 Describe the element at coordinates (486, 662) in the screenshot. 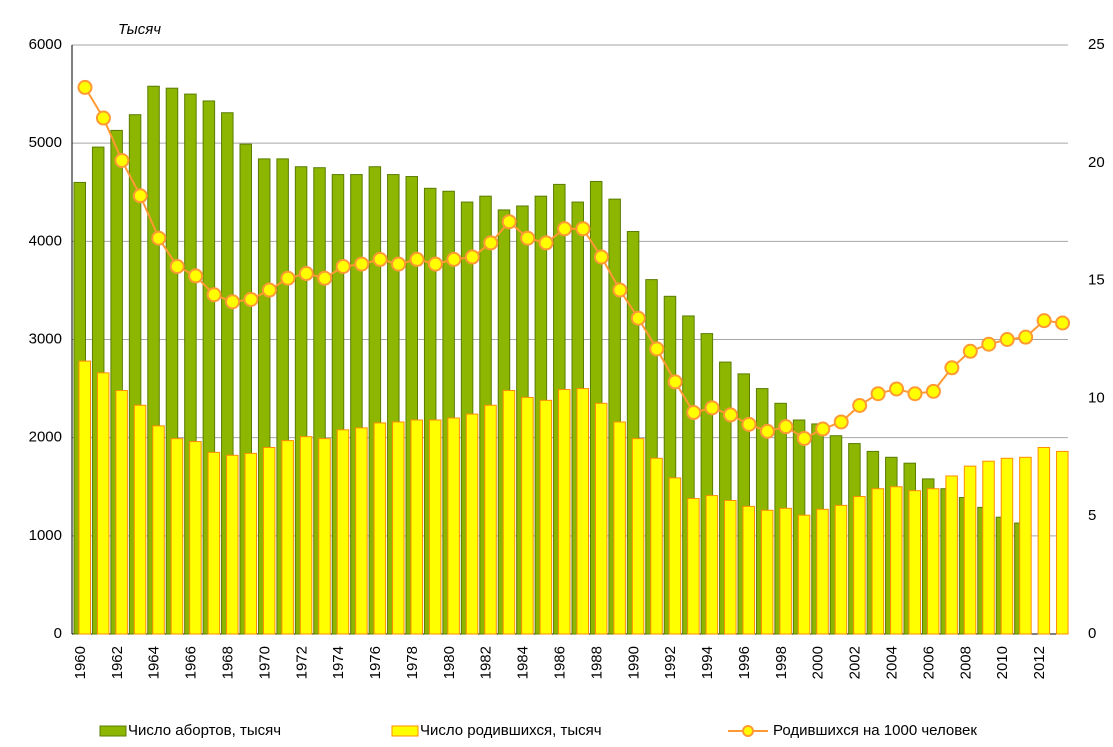

I see `x-tick-label: 1982` at that location.